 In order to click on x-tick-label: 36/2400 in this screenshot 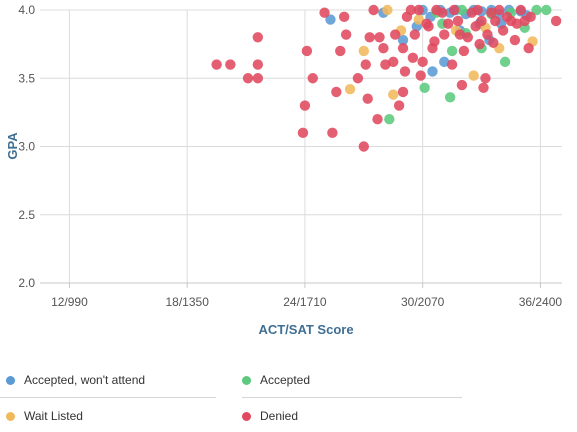, I will do `click(541, 302)`.